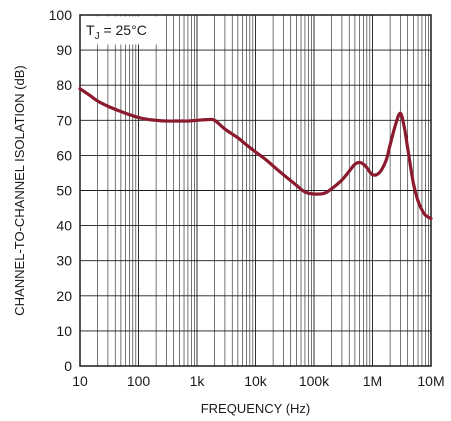  I want to click on y-tick-labels: 0 10 20 30 40 50 60 70 80 90 100, so click(61, 190).